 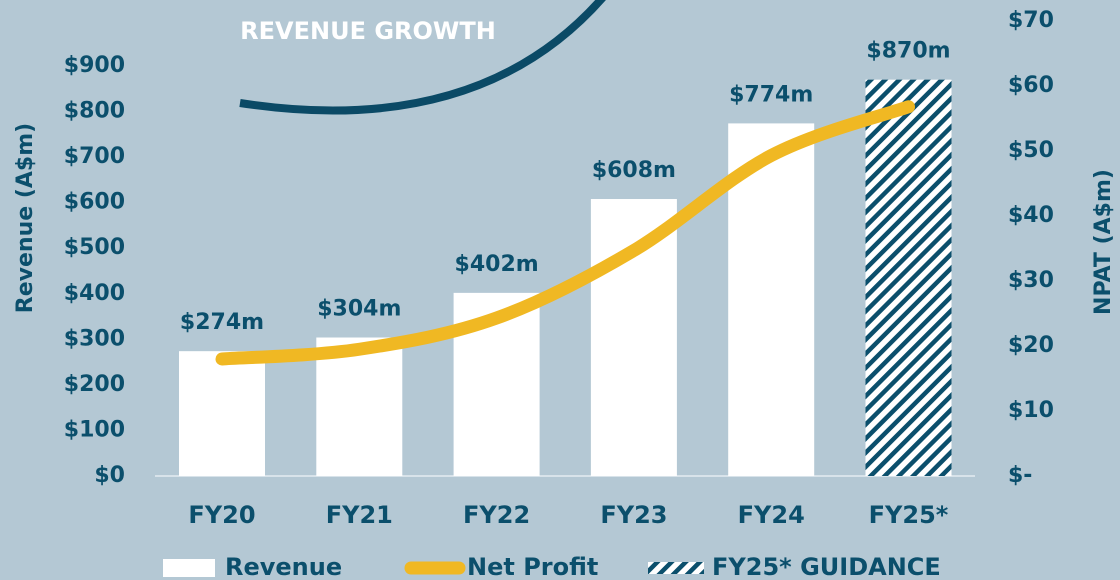 What do you see at coordinates (94, 65) in the screenshot?
I see `y-tick-label: $900` at bounding box center [94, 65].